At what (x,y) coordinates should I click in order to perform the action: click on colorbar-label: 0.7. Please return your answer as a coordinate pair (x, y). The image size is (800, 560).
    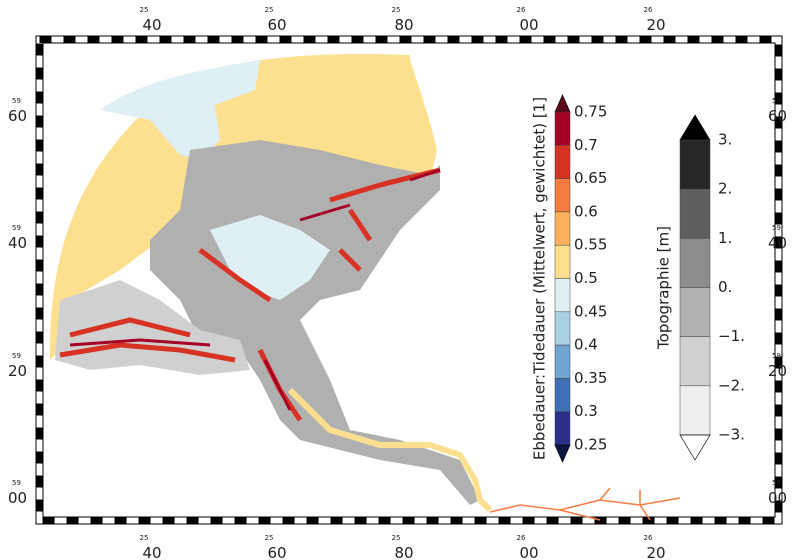
    Looking at the image, I should click on (586, 145).